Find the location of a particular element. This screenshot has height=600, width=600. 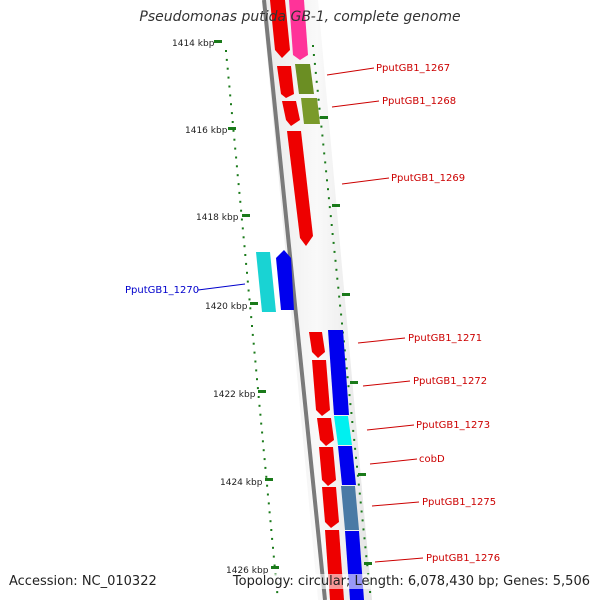

gene-label-1272: PputGB1_1272 is located at coordinates (450, 381).